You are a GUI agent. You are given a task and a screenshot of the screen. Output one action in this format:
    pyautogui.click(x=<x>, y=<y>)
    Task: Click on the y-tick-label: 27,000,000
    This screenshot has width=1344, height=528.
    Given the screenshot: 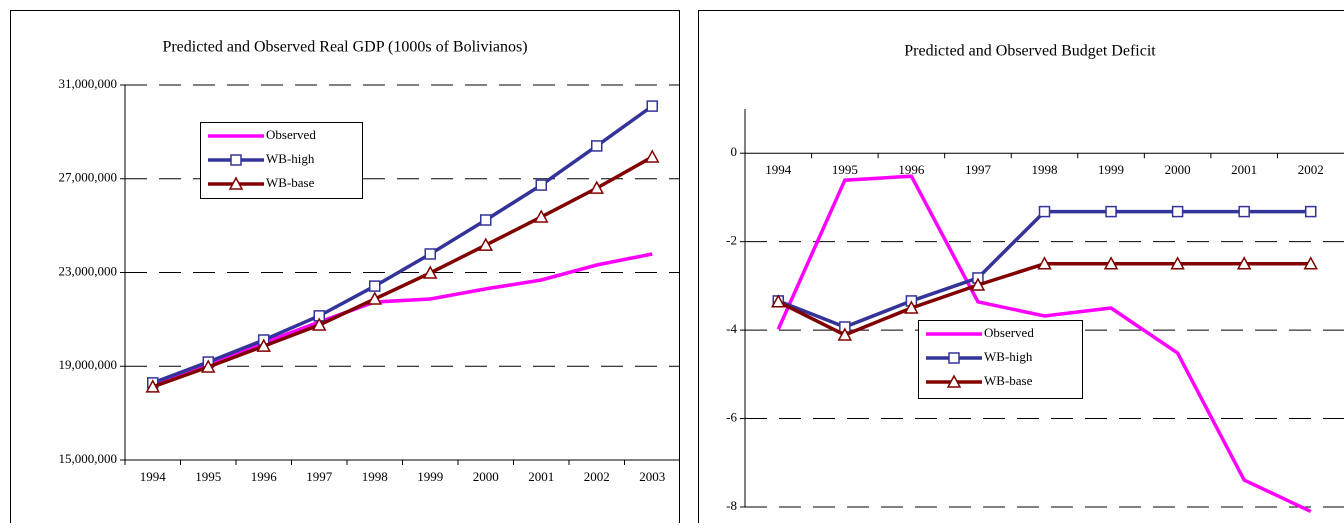 What is the action you would take?
    pyautogui.click(x=88, y=177)
    